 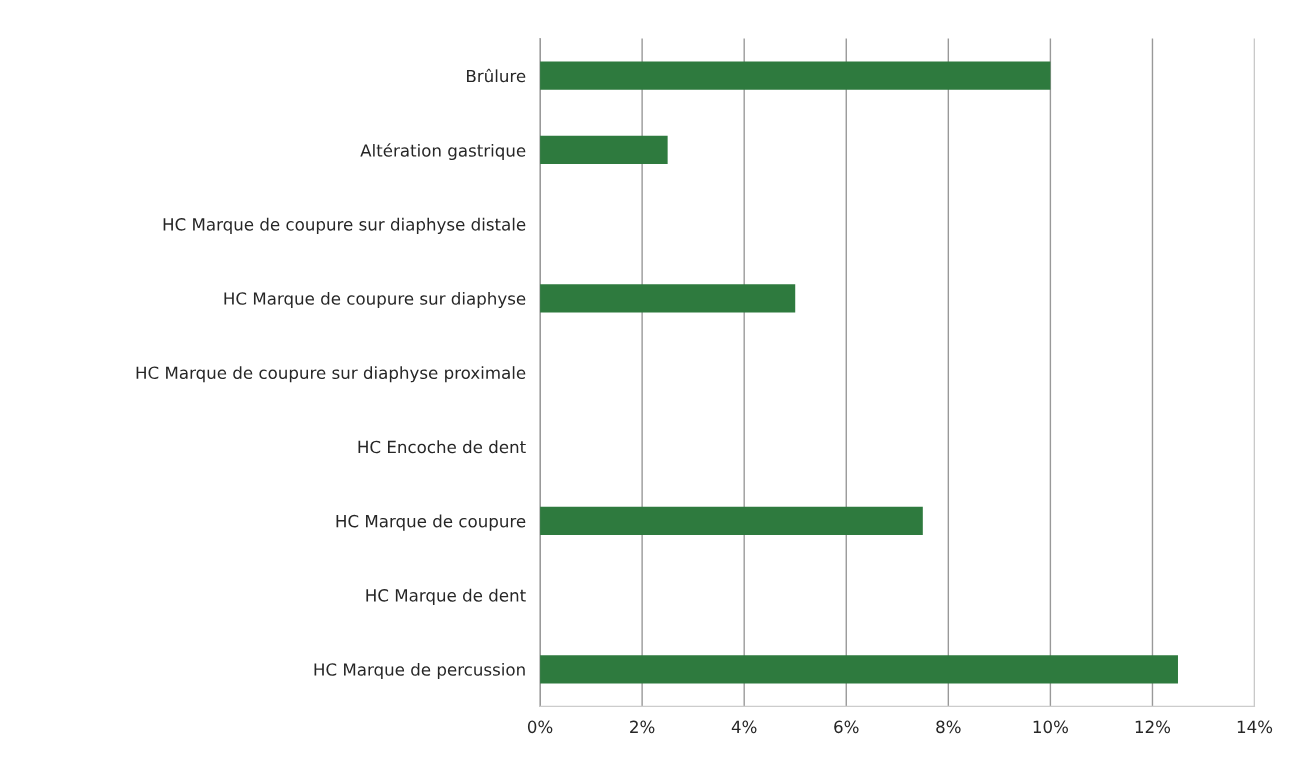 I want to click on x-tick-label: 12%, so click(x=1153, y=727).